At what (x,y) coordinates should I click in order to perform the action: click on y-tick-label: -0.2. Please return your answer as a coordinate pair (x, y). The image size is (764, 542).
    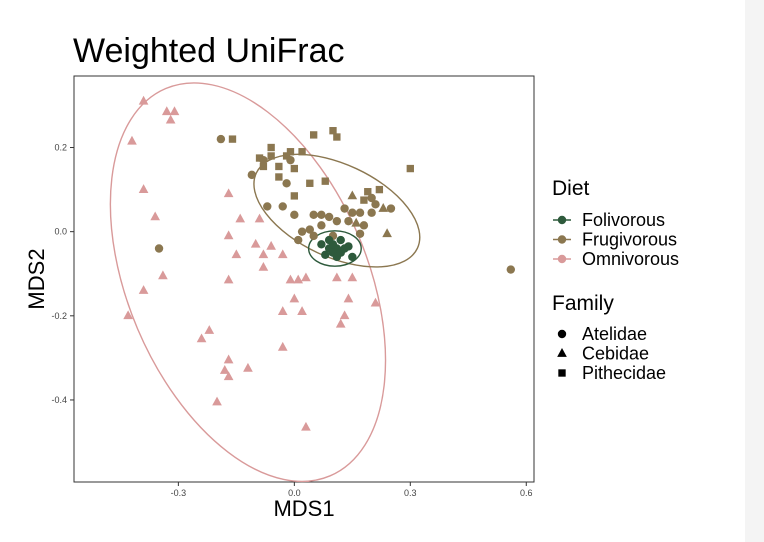
    Looking at the image, I should click on (59, 316).